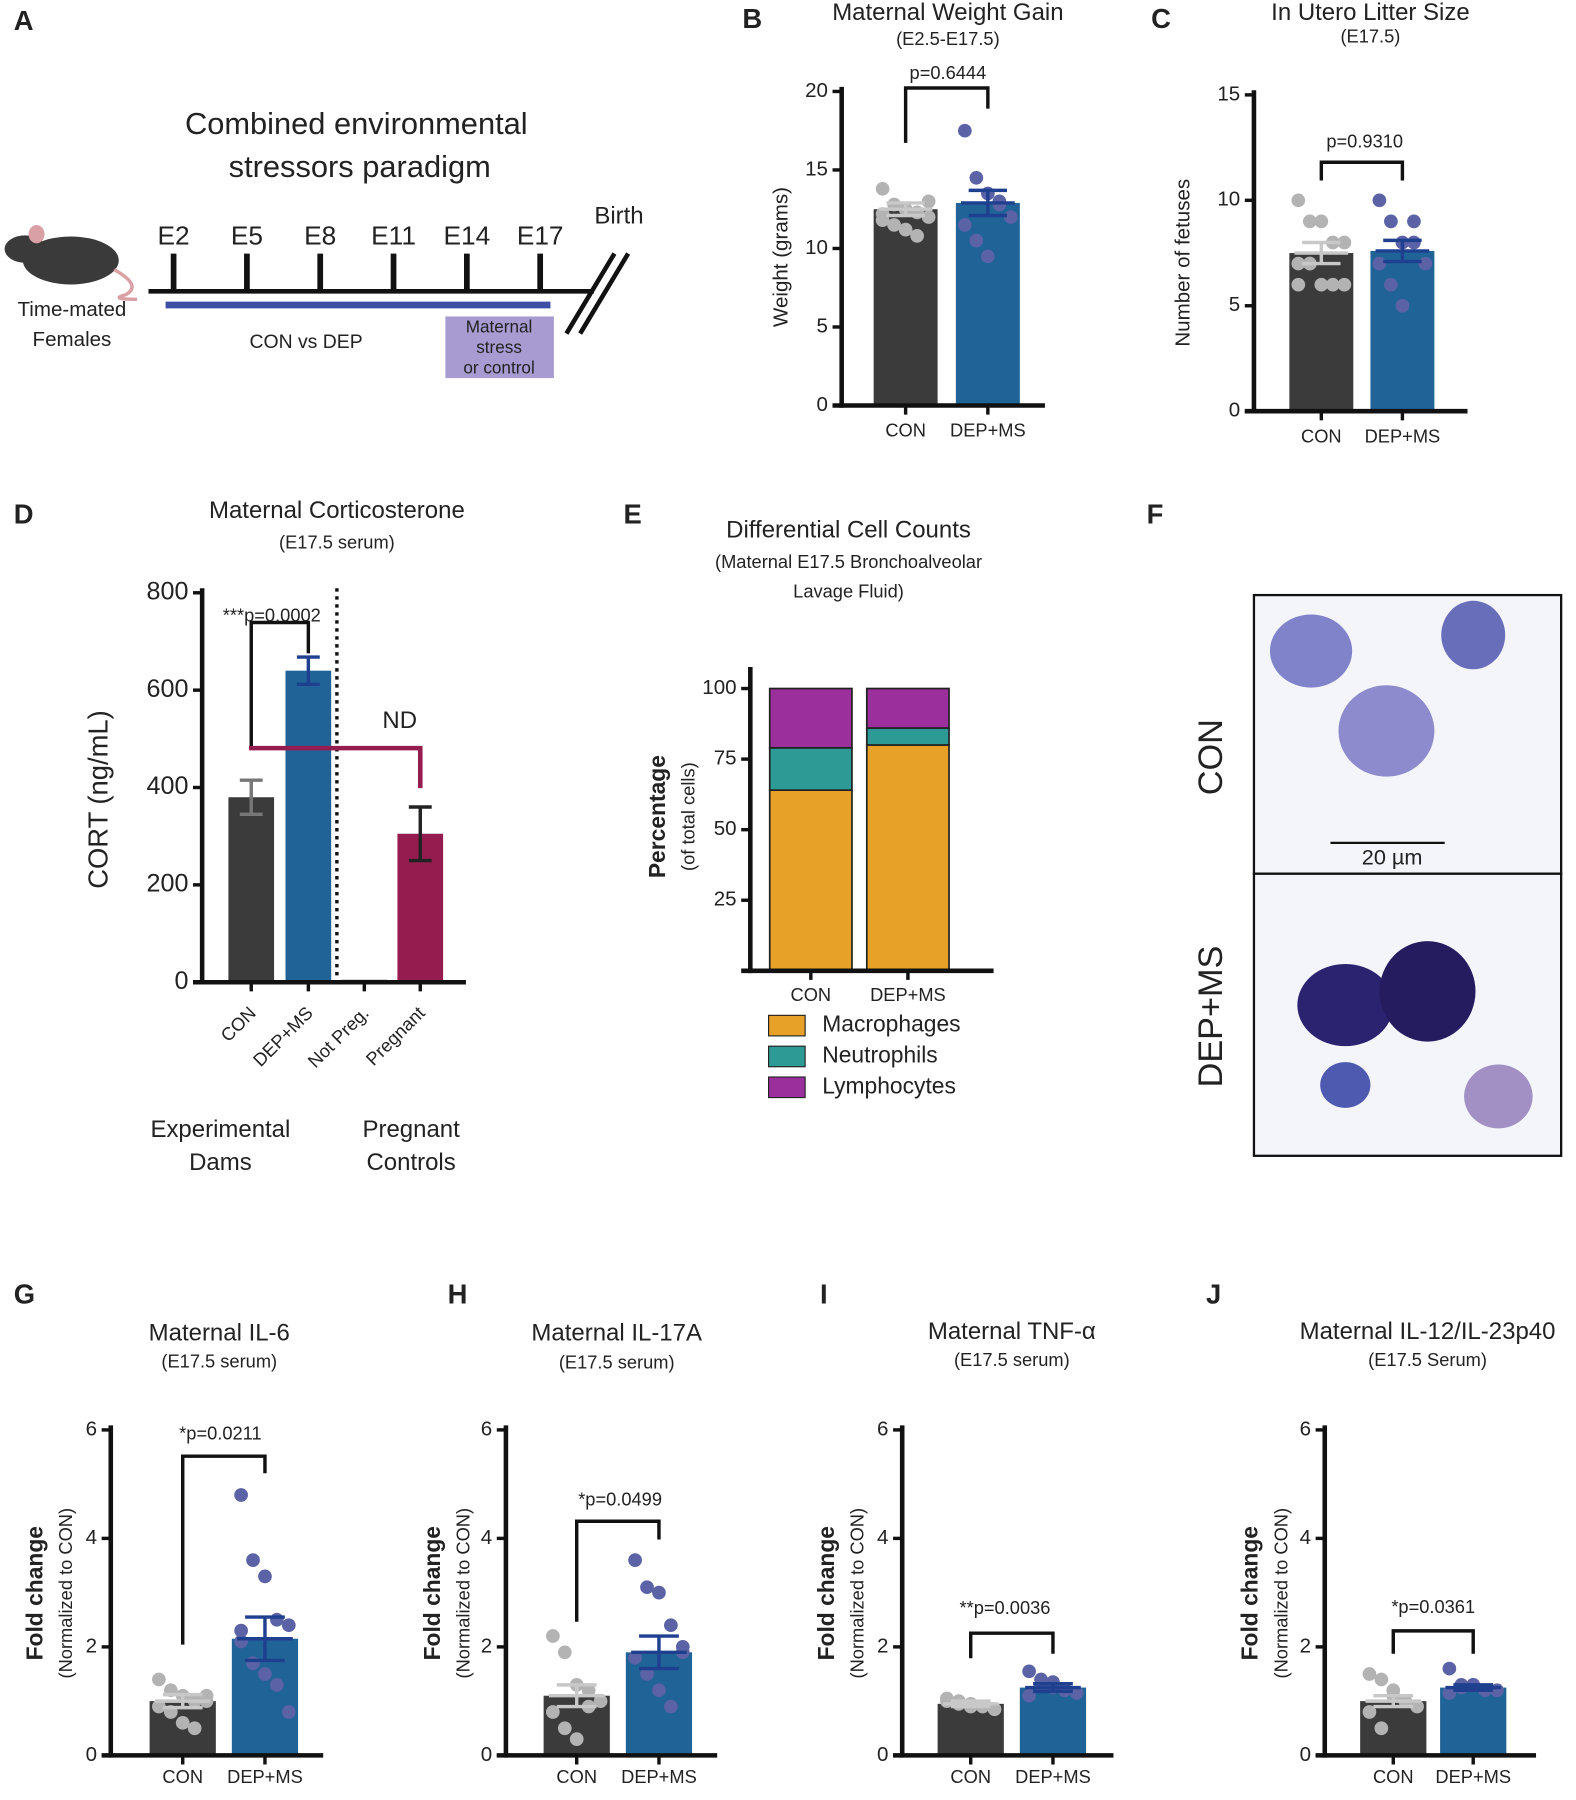 This screenshot has height=1800, width=1576. Describe the element at coordinates (272, 615) in the screenshot. I see `p-value: ***p=0.0002` at that location.